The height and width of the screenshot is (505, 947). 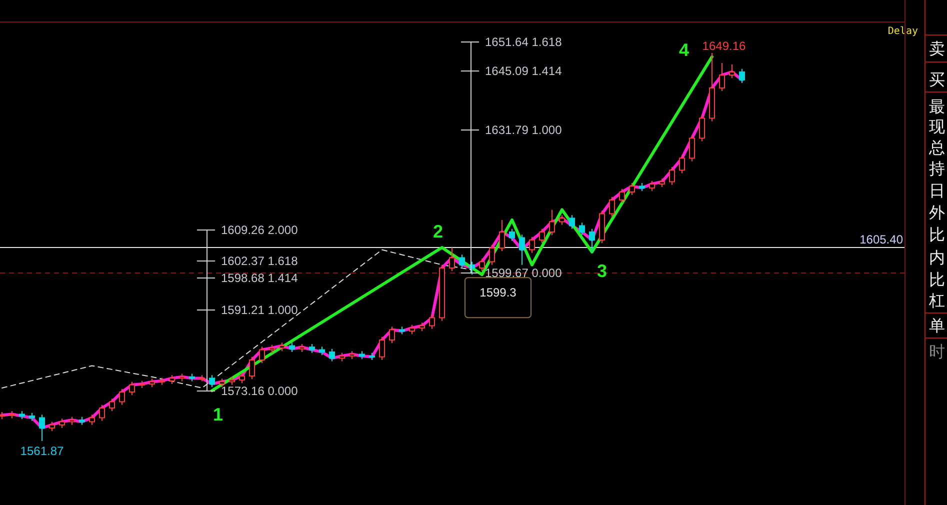 What do you see at coordinates (259, 230) in the screenshot?
I see `annotation: 1609.26 2.000` at bounding box center [259, 230].